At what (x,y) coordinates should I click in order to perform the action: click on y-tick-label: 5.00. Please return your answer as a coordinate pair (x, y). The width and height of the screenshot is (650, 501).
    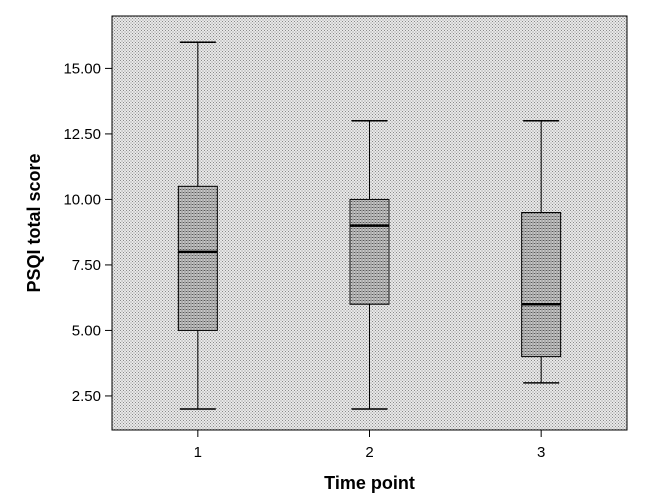
    Looking at the image, I should click on (86, 330).